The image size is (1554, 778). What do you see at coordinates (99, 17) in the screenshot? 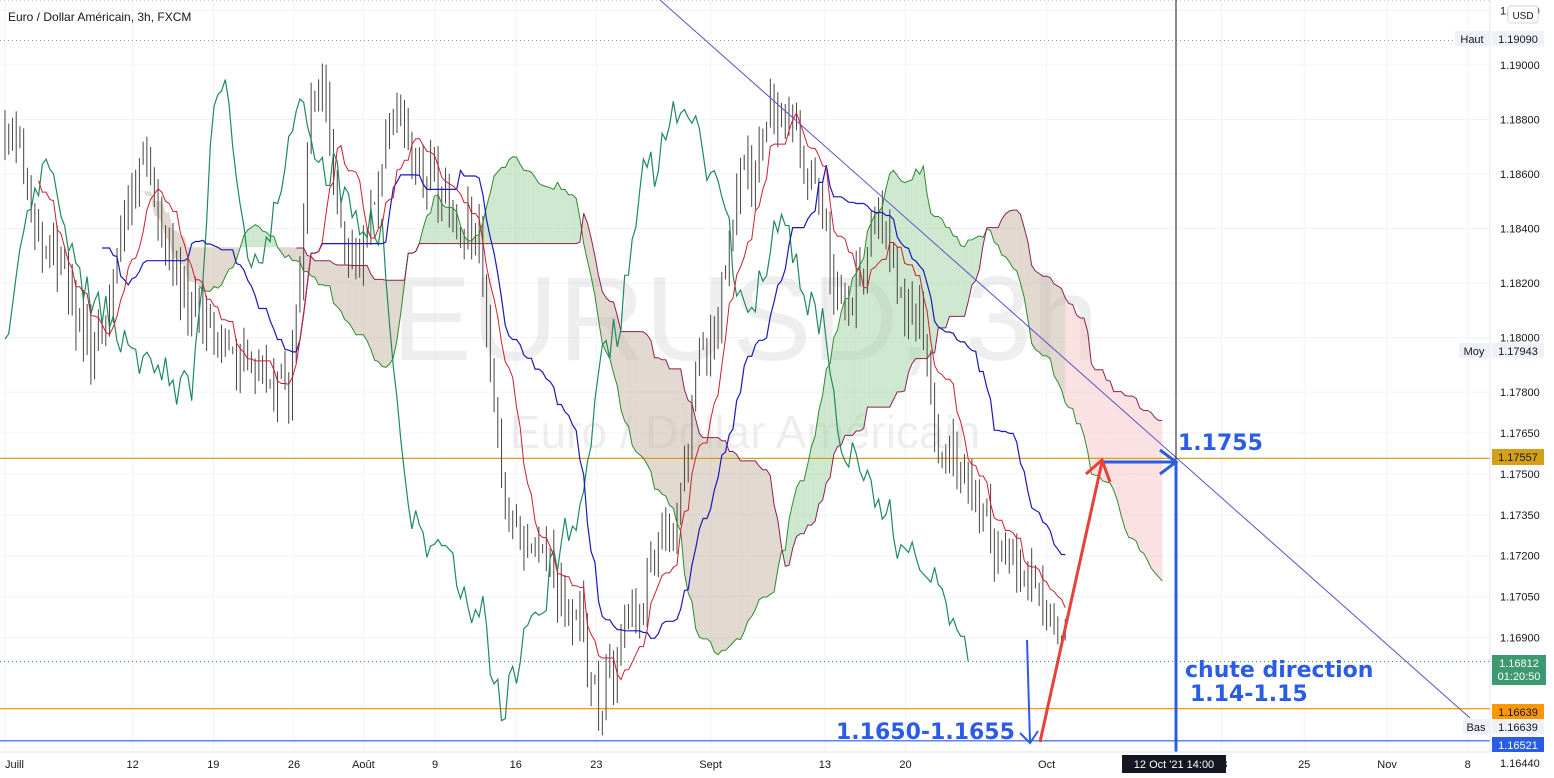
I see `chart-title: Euro / Dollar Américain, 3h, FXCM` at bounding box center [99, 17].